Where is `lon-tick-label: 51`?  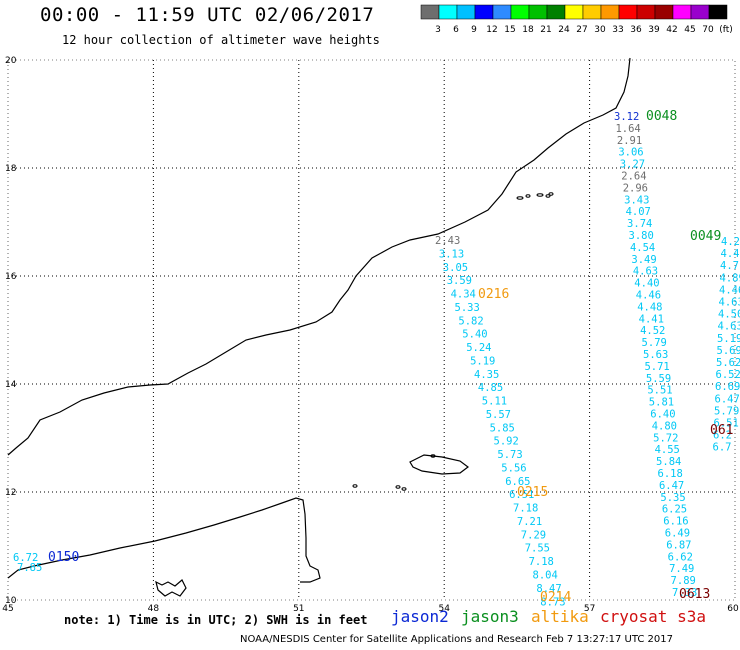
lon-tick-label: 51 is located at coordinates (298, 609).